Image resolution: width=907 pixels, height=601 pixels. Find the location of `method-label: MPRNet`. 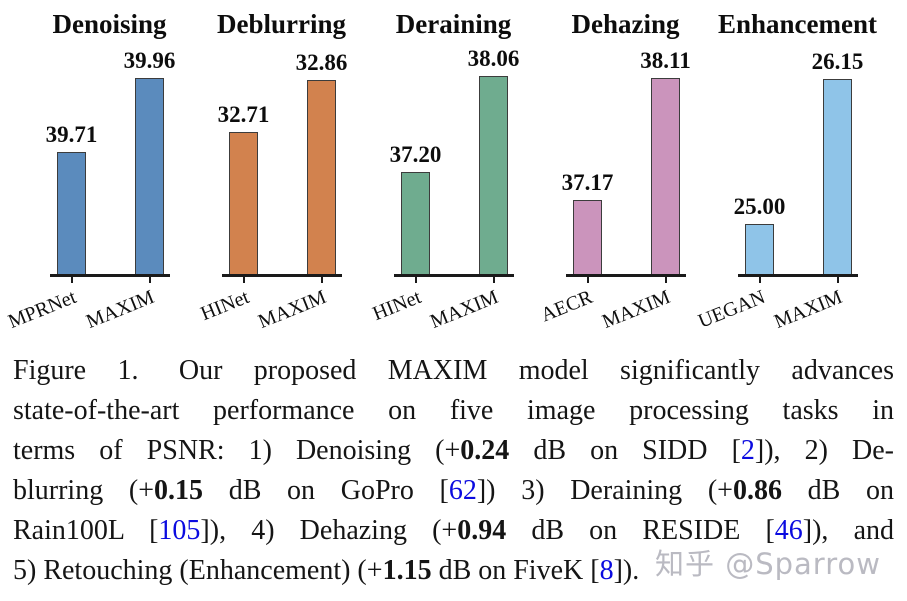

method-label: MPRNet is located at coordinates (42, 310).